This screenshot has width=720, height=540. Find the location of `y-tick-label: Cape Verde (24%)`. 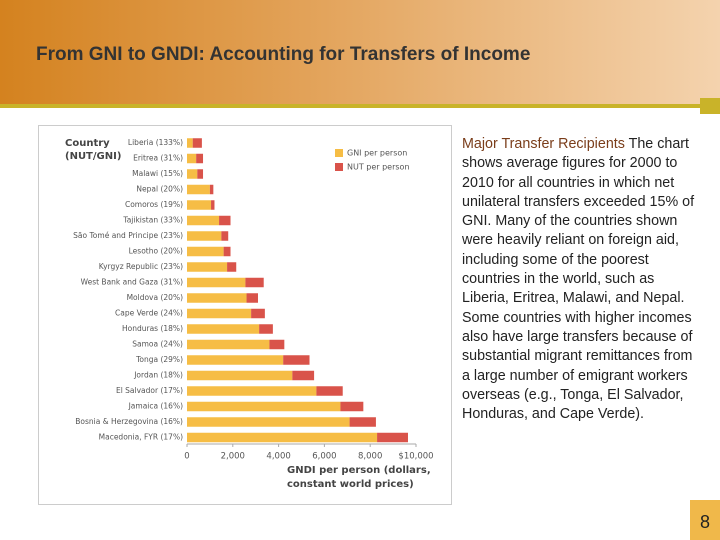

y-tick-label: Cape Verde (24%) is located at coordinates (149, 313).